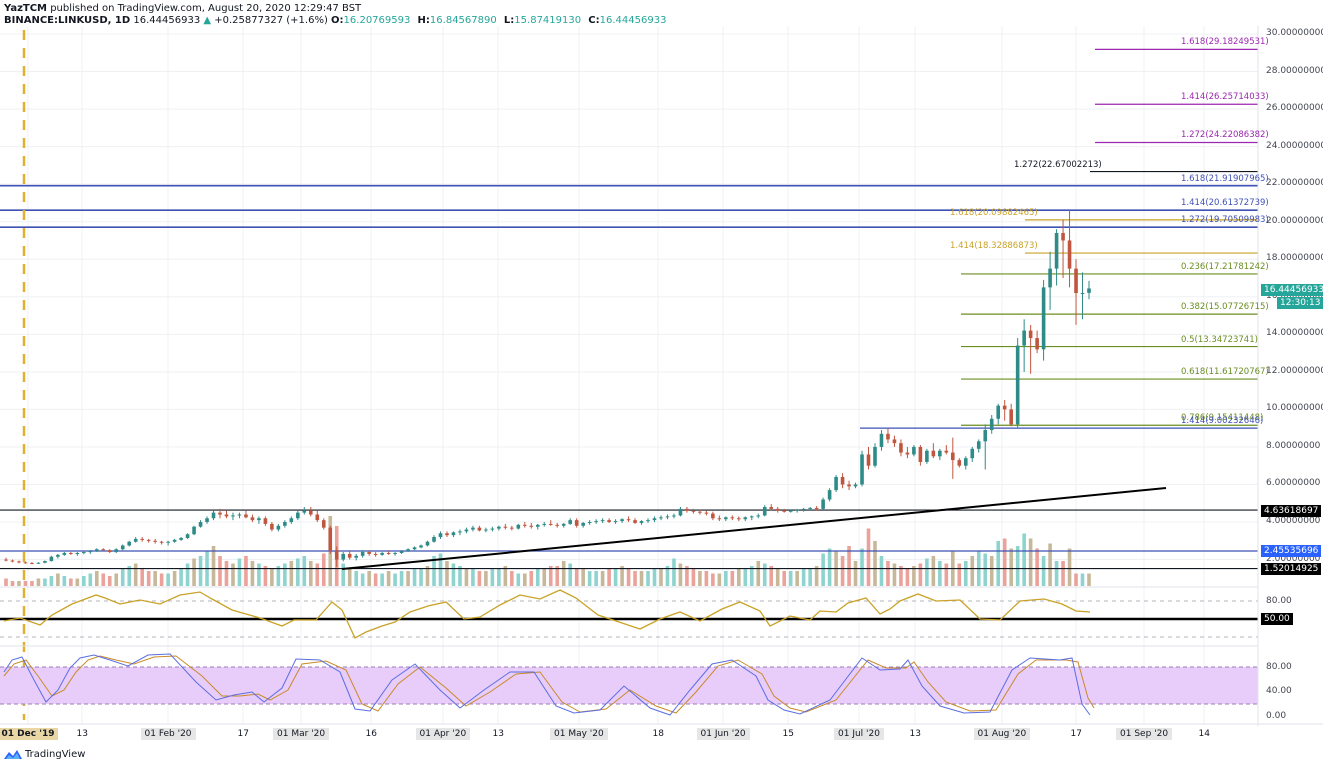 This screenshot has height=768, width=1323. What do you see at coordinates (1294, 33) in the screenshot?
I see `price-tick: 30.00000000` at bounding box center [1294, 33].